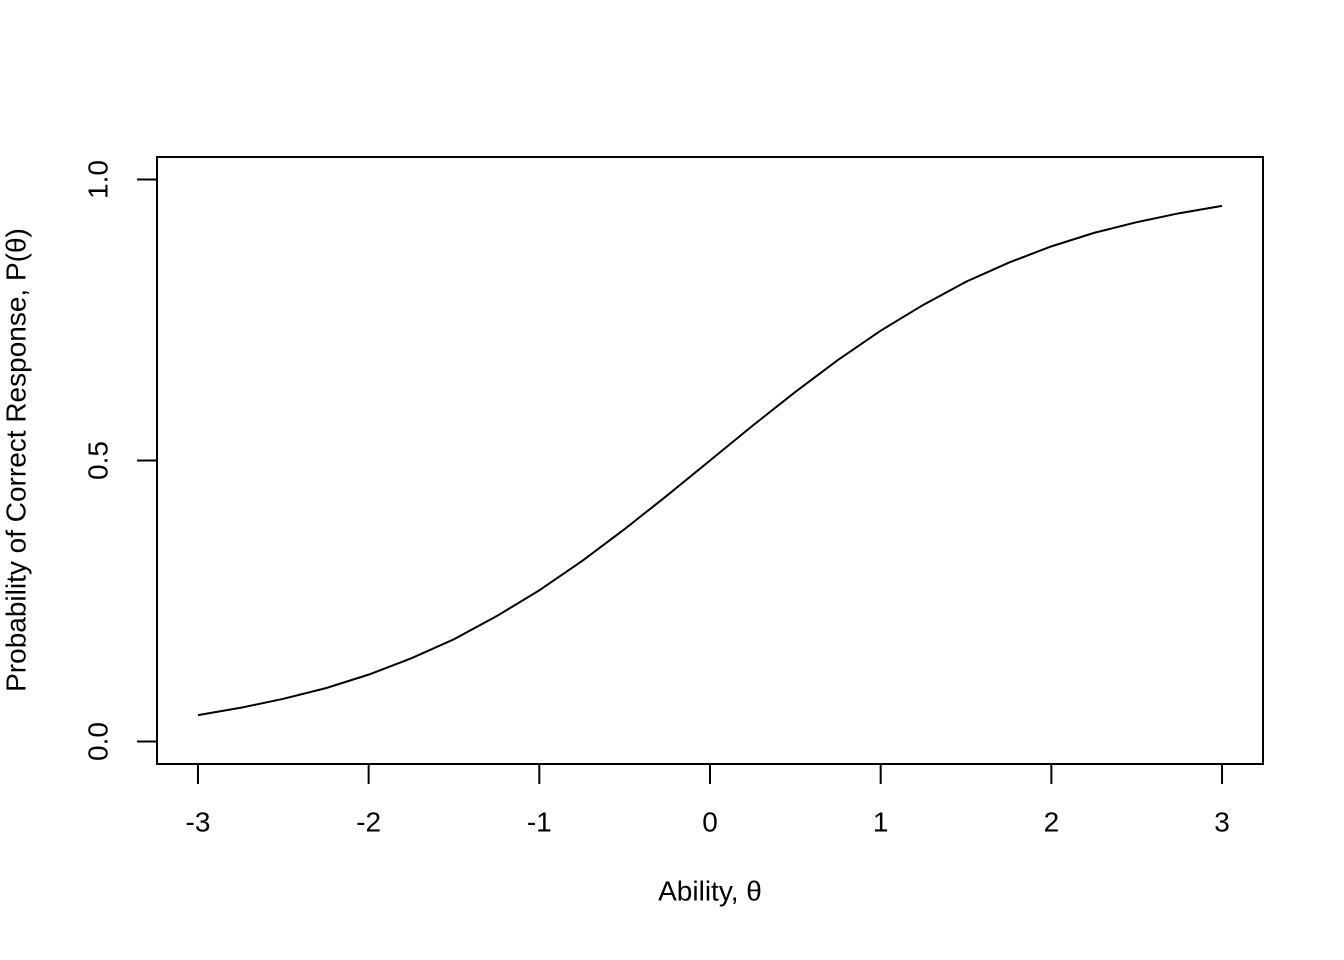 This screenshot has width=1344, height=960. Describe the element at coordinates (368, 821) in the screenshot. I see `x-tick-label: -2` at that location.